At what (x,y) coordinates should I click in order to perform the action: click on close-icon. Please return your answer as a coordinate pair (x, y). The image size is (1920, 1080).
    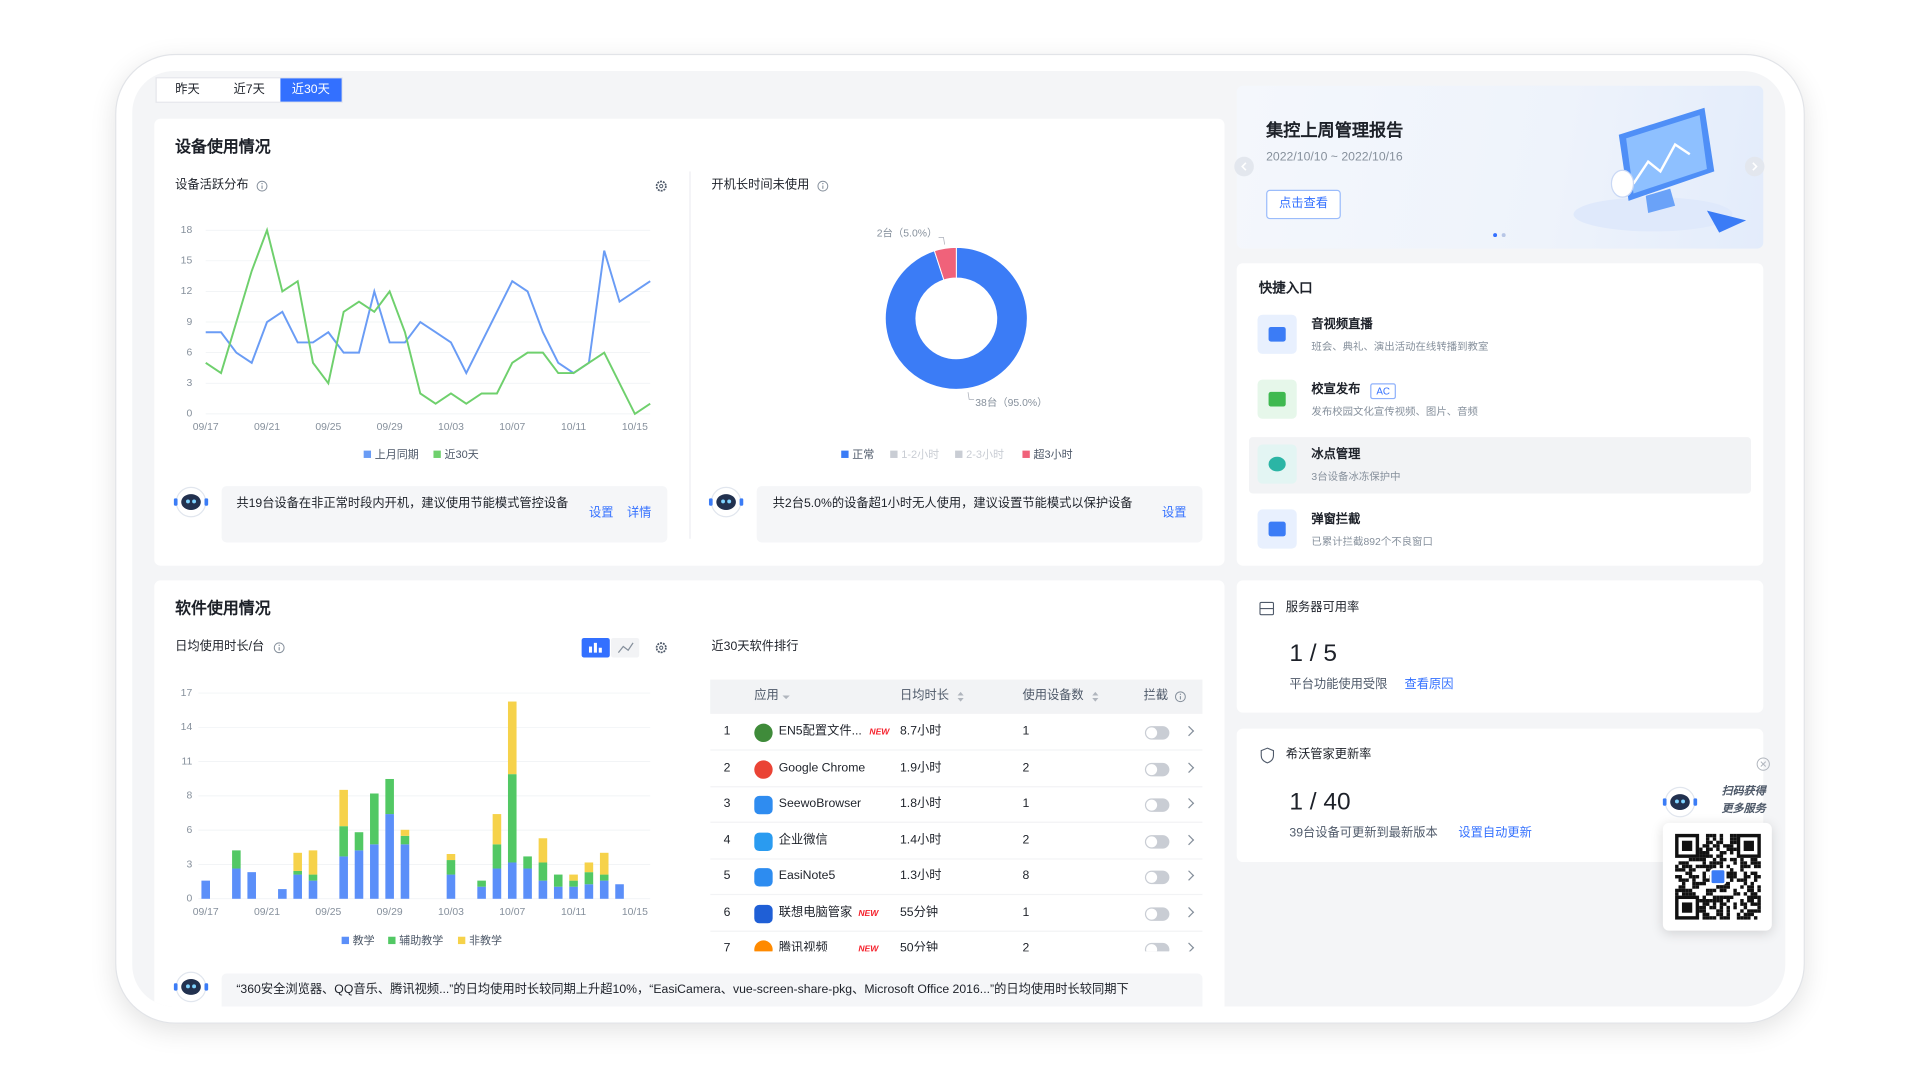
    Looking at the image, I should click on (1763, 764).